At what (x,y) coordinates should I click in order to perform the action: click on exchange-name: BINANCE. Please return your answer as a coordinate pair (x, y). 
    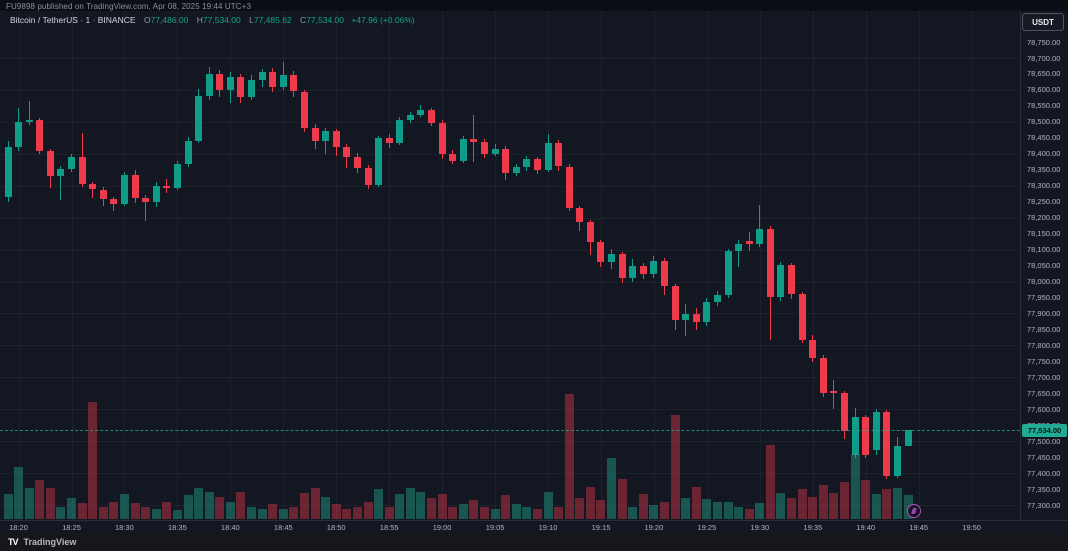
    Looking at the image, I should click on (116, 20).